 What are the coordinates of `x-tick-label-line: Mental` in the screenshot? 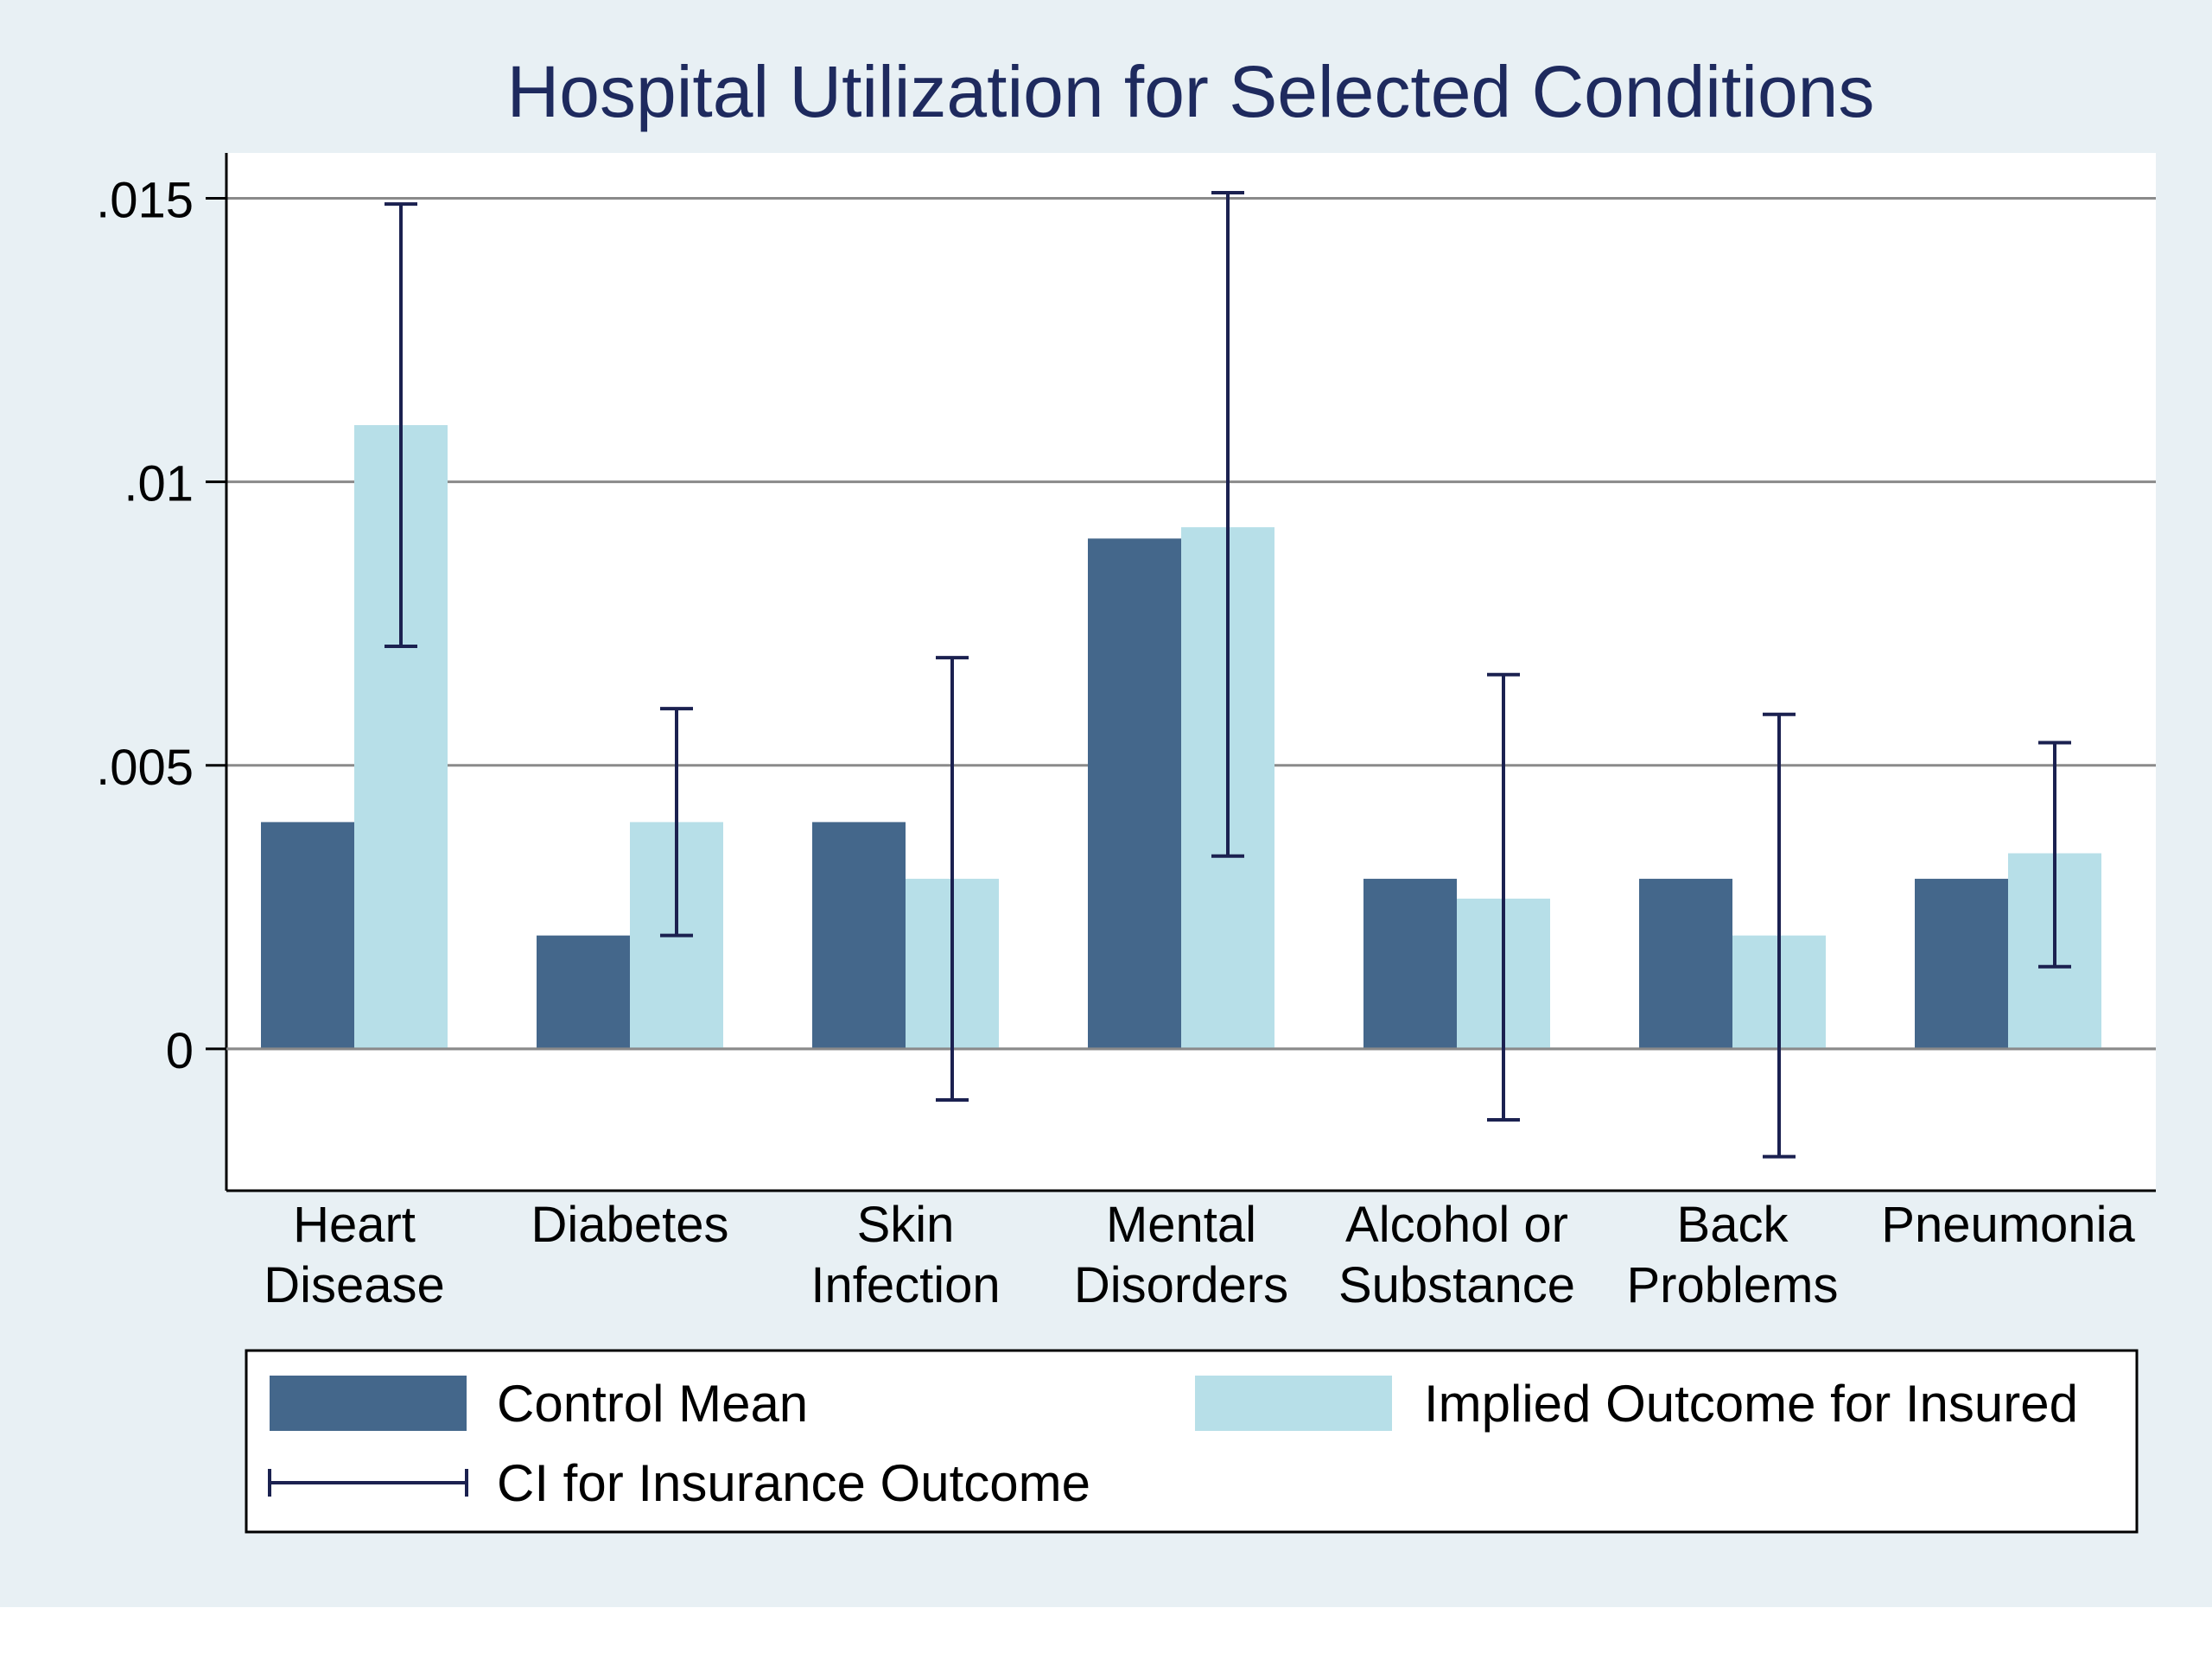 It's located at (1181, 1225).